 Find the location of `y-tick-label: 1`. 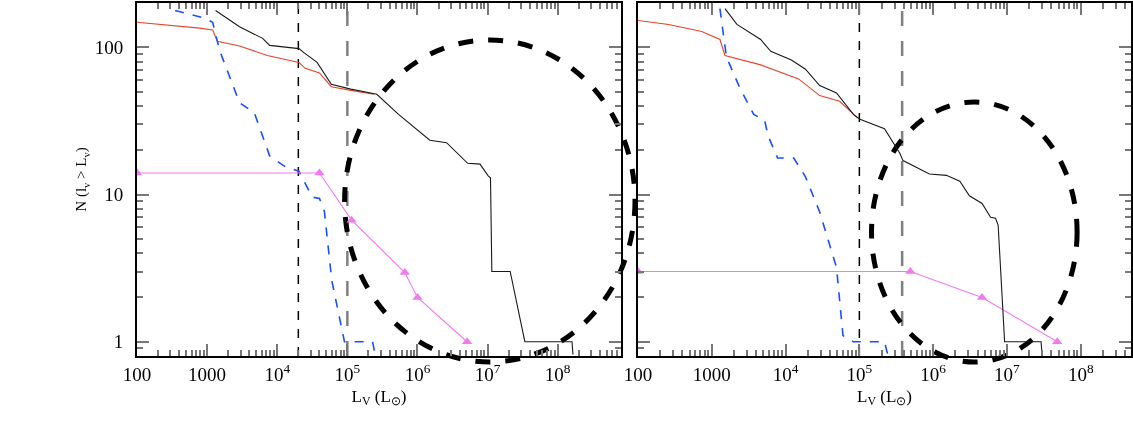

y-tick-label: 1 is located at coordinates (118, 342).